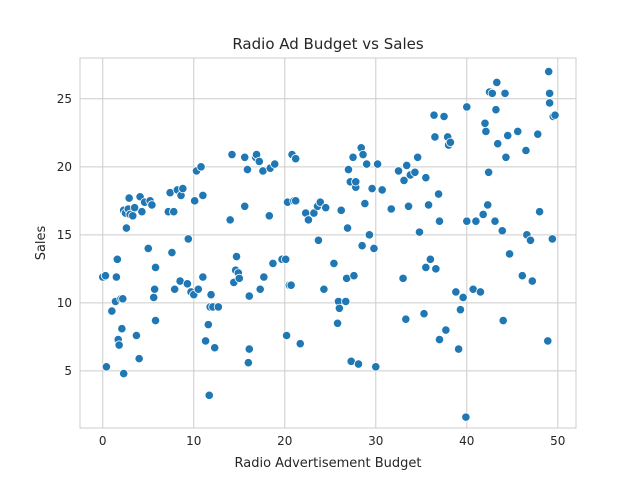  Describe the element at coordinates (64, 167) in the screenshot. I see `y-tick-label: 20` at that location.